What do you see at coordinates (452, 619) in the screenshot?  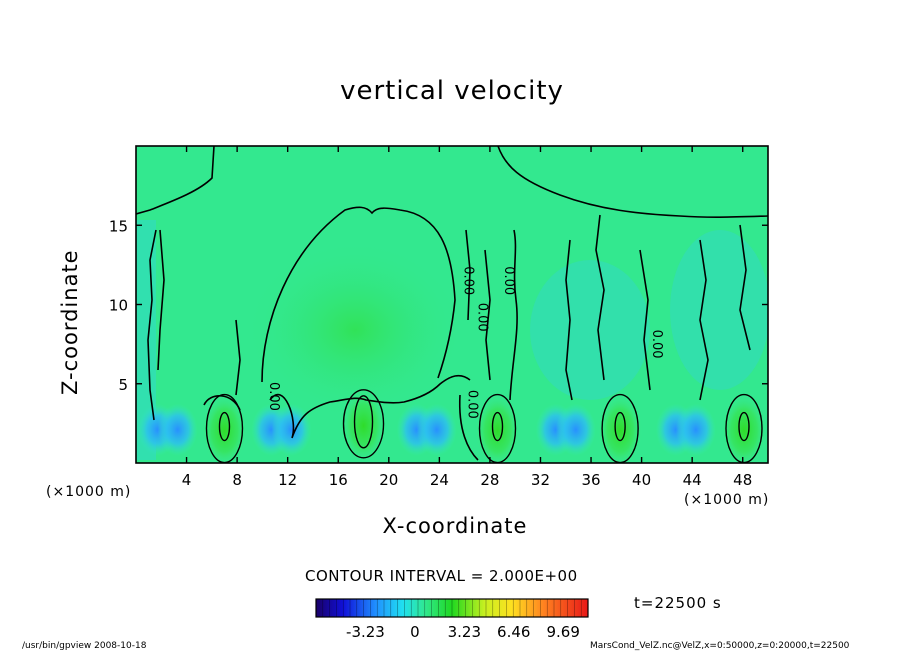 I see `colorbar: -3.23 0 3.23 6.46 9.69` at bounding box center [452, 619].